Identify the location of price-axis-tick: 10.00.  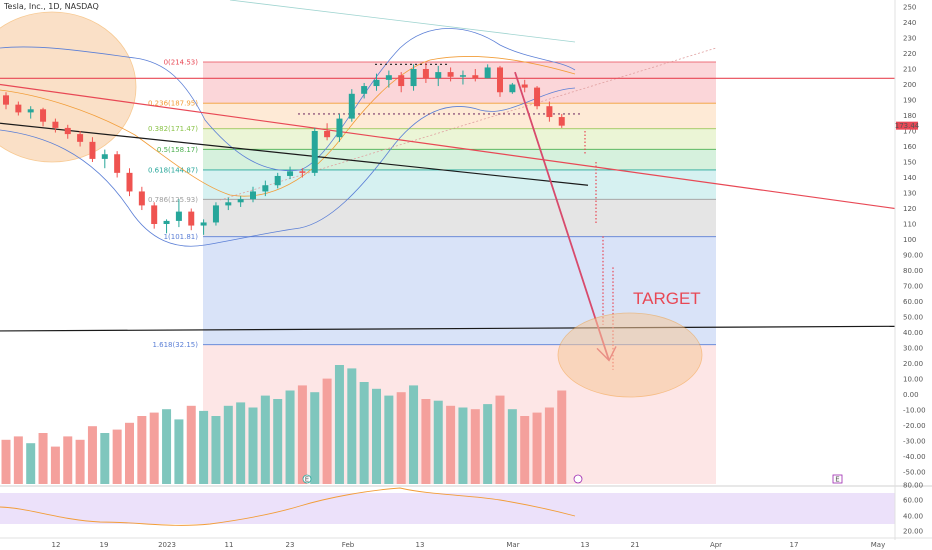
(913, 380).